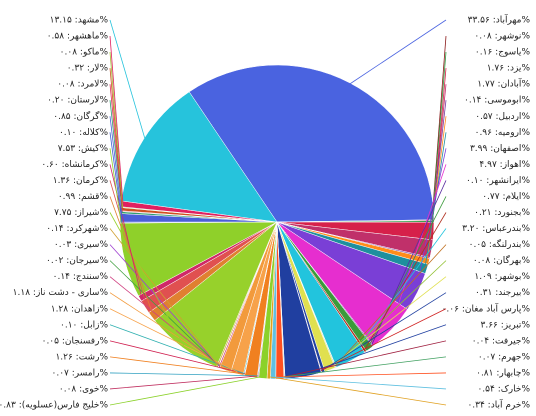  I want to click on slice-label: مهرآباد: ۳۳.۵۶%, so click(499, 20).